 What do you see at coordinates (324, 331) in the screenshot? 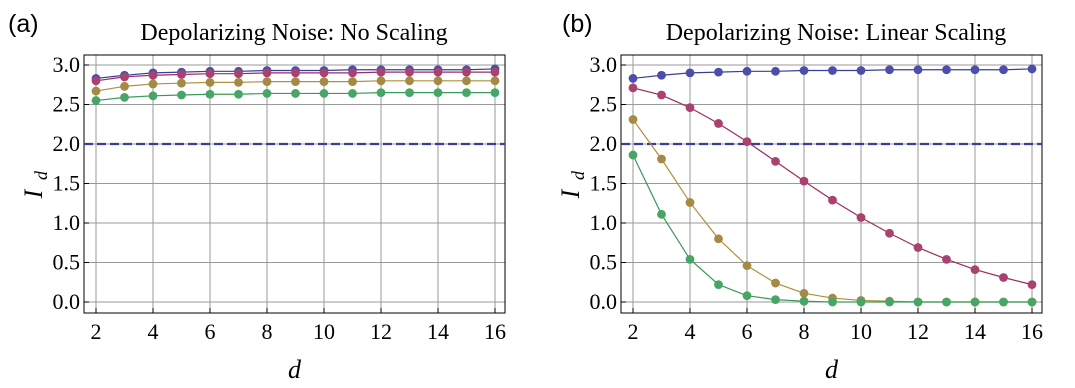
I see `x-tick-label: 10` at bounding box center [324, 331].